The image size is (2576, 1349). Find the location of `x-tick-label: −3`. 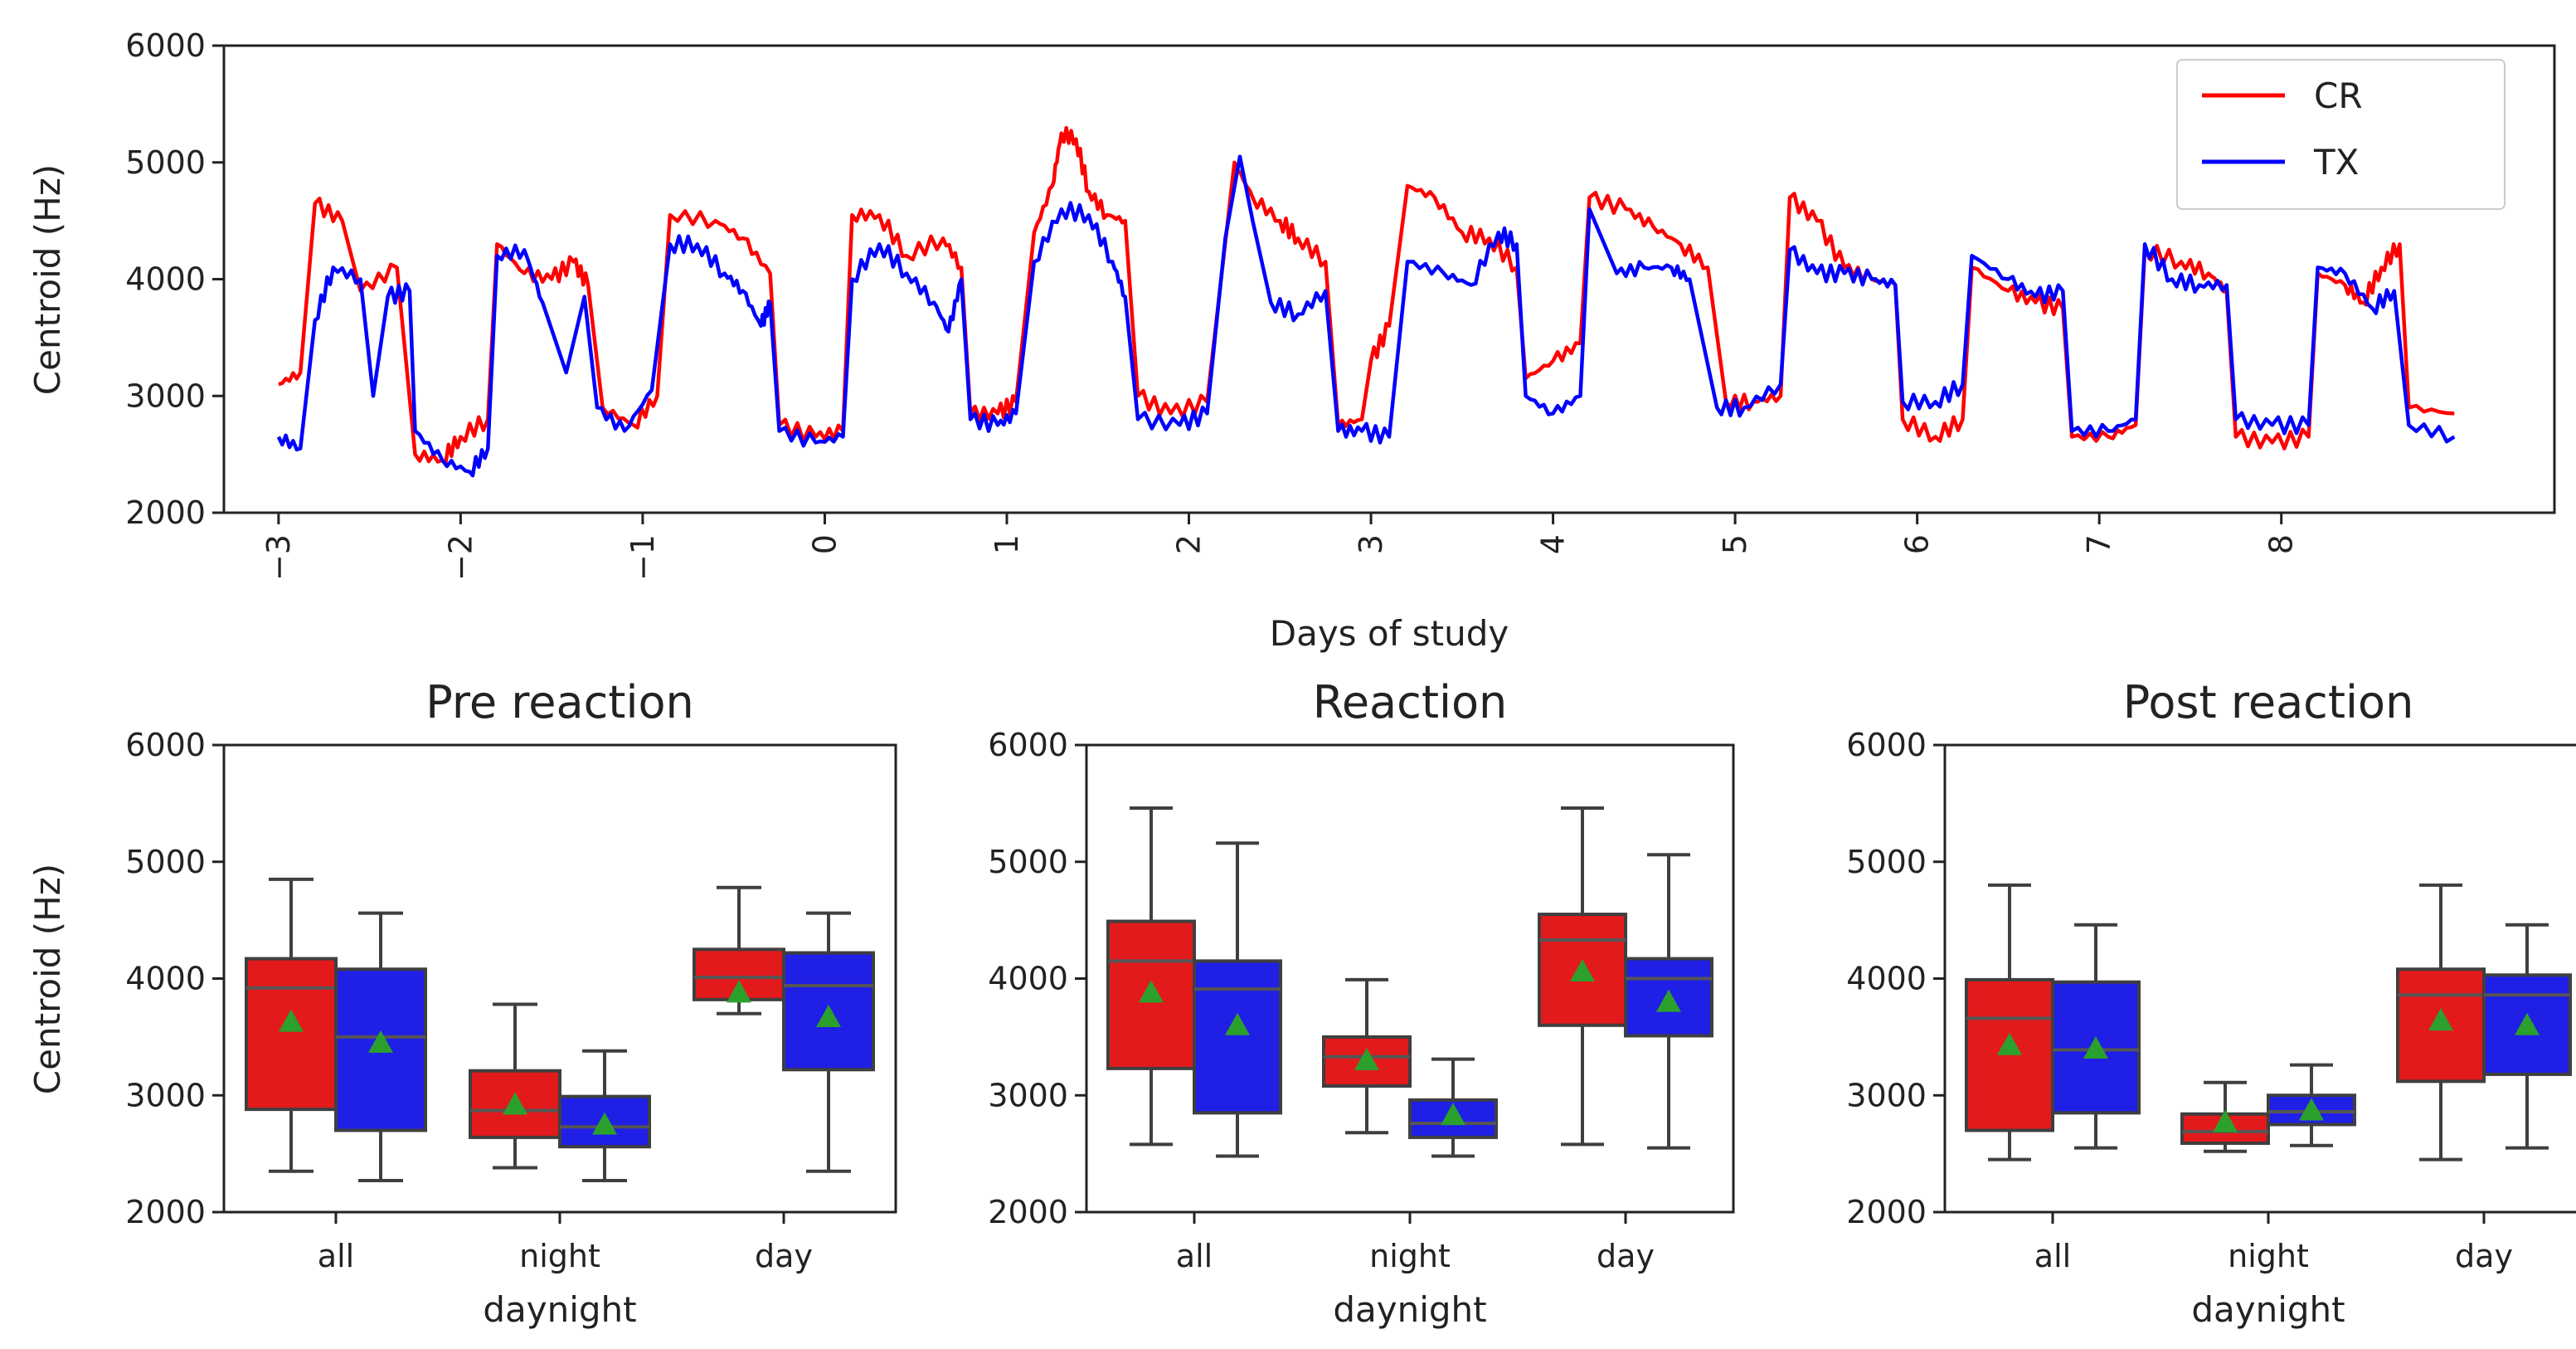

x-tick-label: −3 is located at coordinates (279, 557).